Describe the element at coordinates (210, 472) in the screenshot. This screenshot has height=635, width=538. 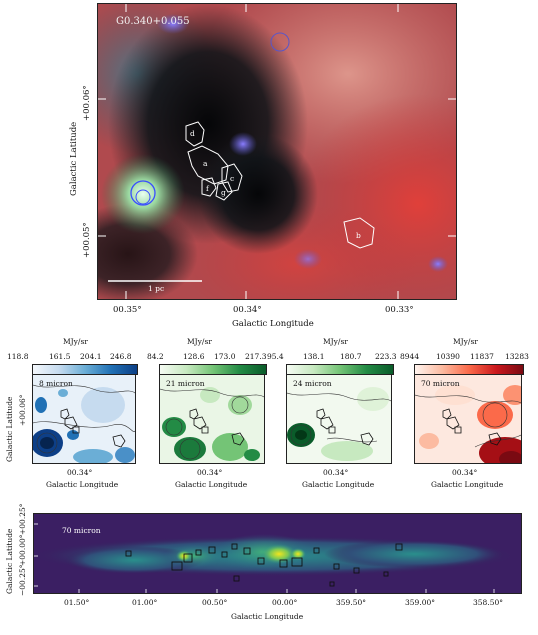
I see `panel2-xtick: 00.34°` at that location.